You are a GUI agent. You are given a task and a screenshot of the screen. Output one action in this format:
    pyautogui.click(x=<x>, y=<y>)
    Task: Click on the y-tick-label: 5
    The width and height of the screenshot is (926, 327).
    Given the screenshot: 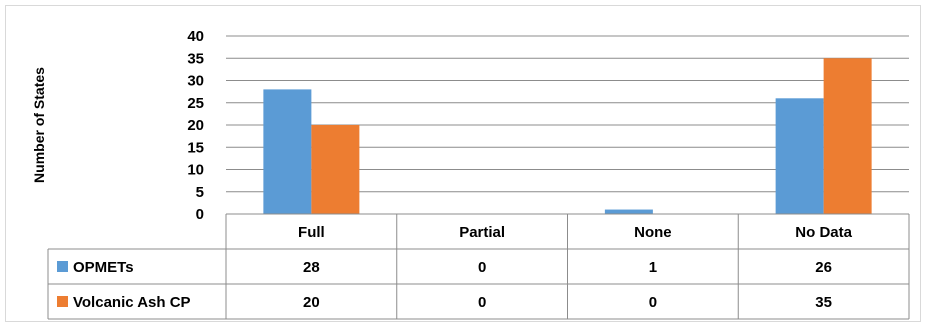 What is the action you would take?
    pyautogui.click(x=200, y=192)
    